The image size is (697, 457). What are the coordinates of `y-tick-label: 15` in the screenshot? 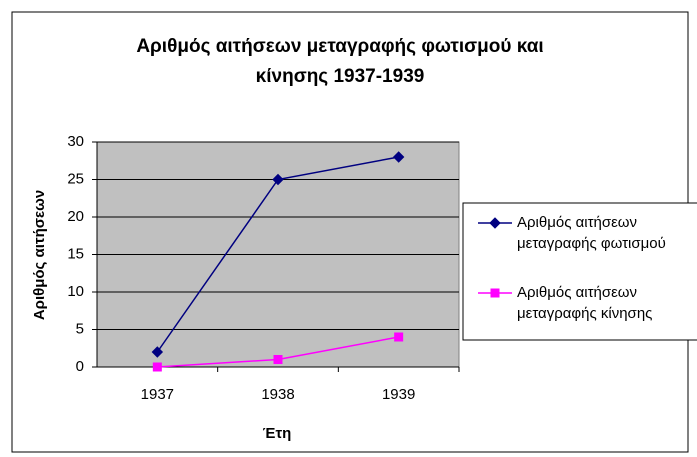 It's located at (75, 253).